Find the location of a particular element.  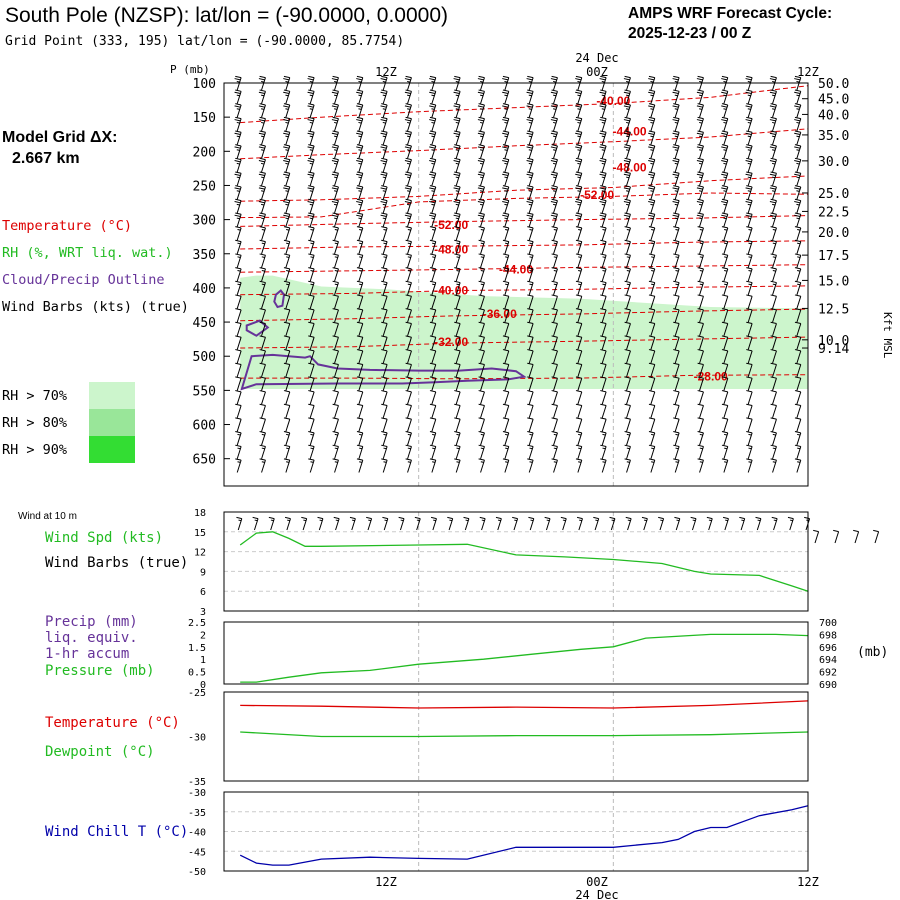

temperature-contour is located at coordinates (524, 290).